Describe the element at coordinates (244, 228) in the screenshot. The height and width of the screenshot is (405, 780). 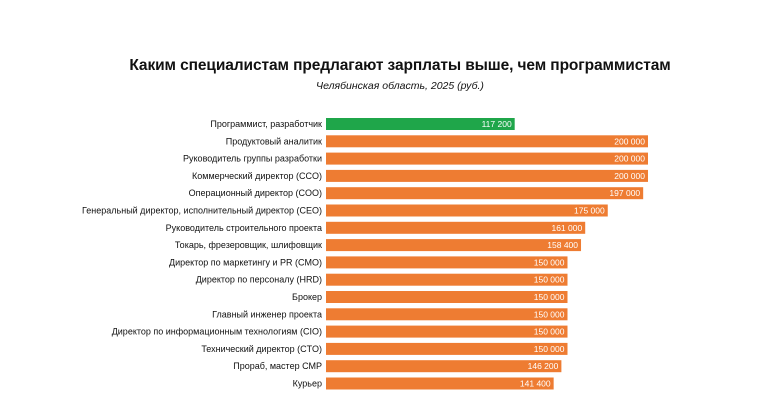
I see `category-label: Руководитель строительного проекта` at that location.